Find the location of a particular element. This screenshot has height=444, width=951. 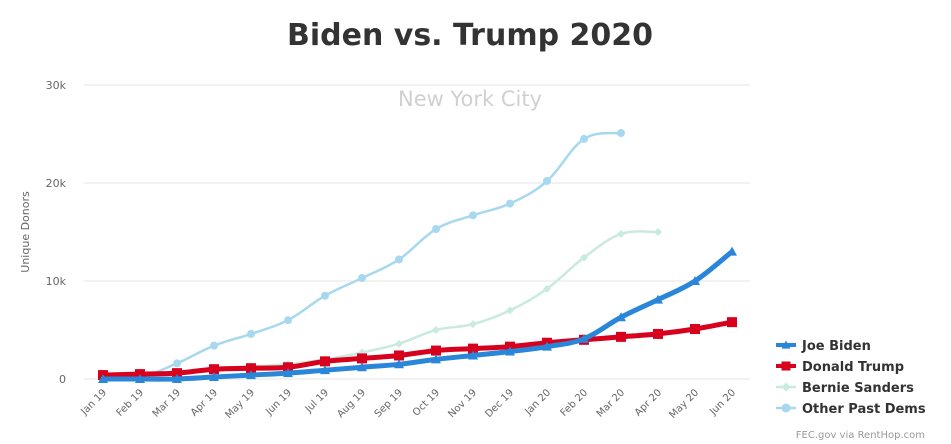

x-tick-label: Jun 19 is located at coordinates (278, 402).